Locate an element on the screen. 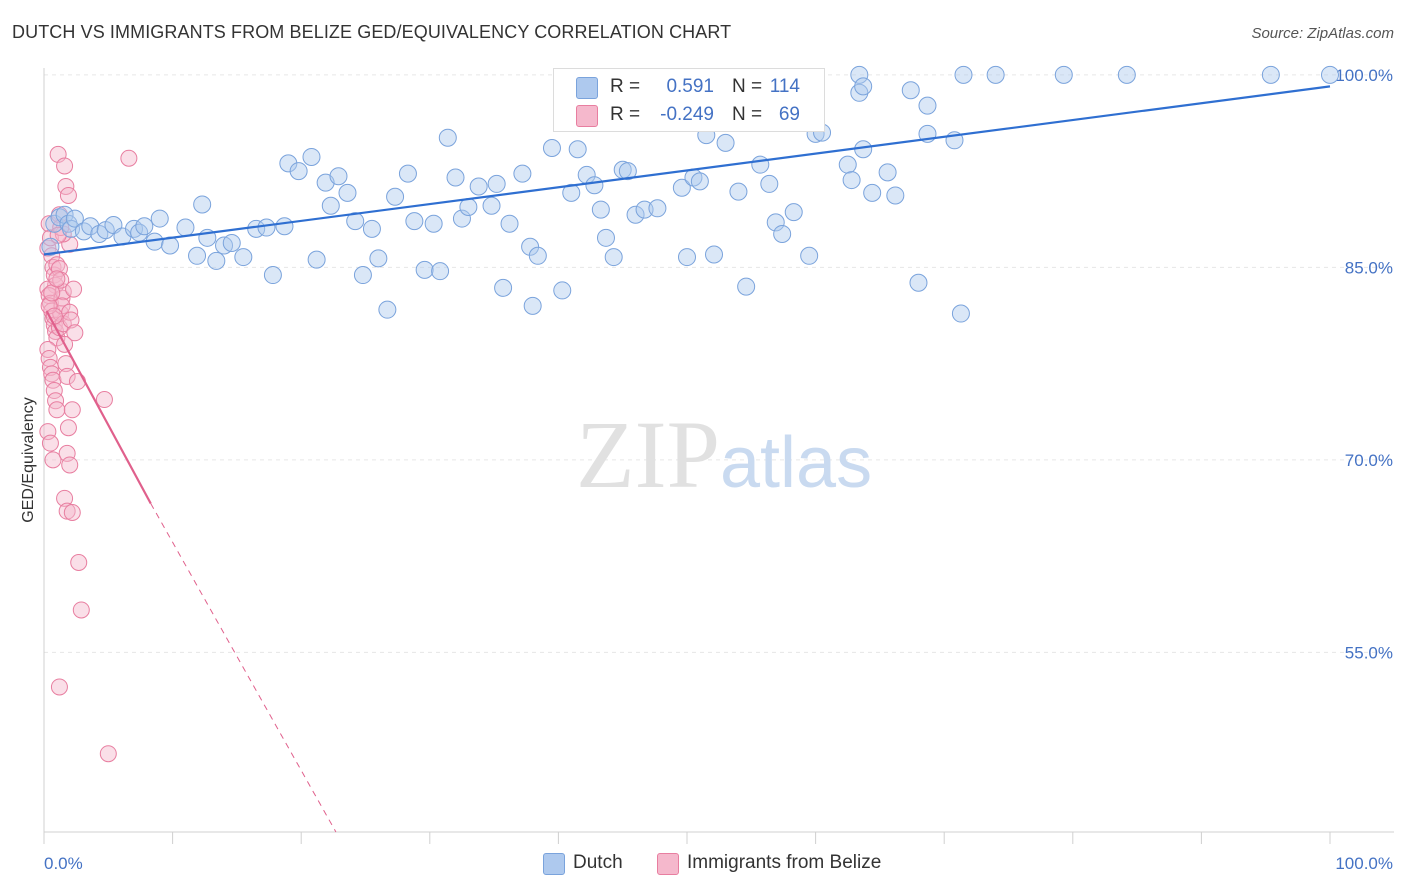 The width and height of the screenshot is (1406, 892). n-value: 69 is located at coordinates (789, 114).